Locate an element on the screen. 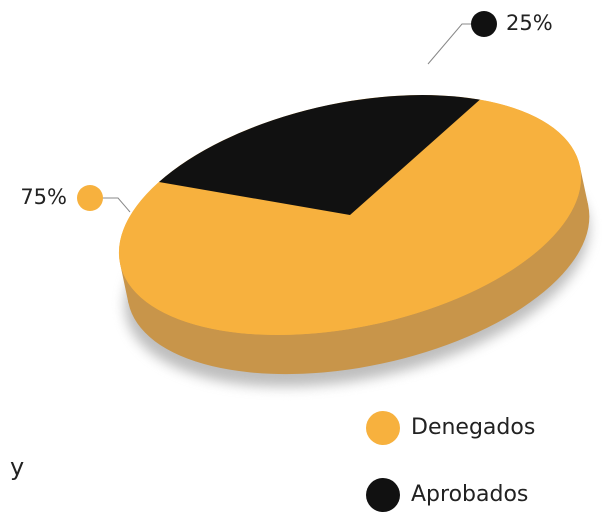 The height and width of the screenshot is (517, 602). legend-label: Denegados is located at coordinates (473, 427).